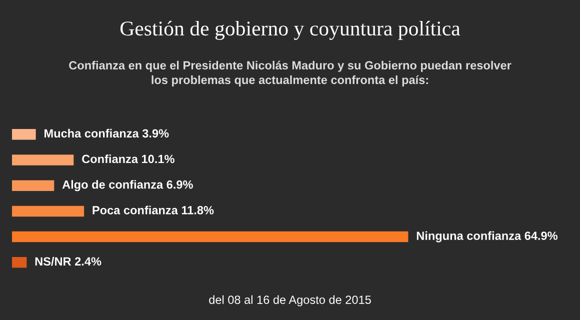  I want to click on data-label: Algo de confianza 6.9%, so click(127, 186).